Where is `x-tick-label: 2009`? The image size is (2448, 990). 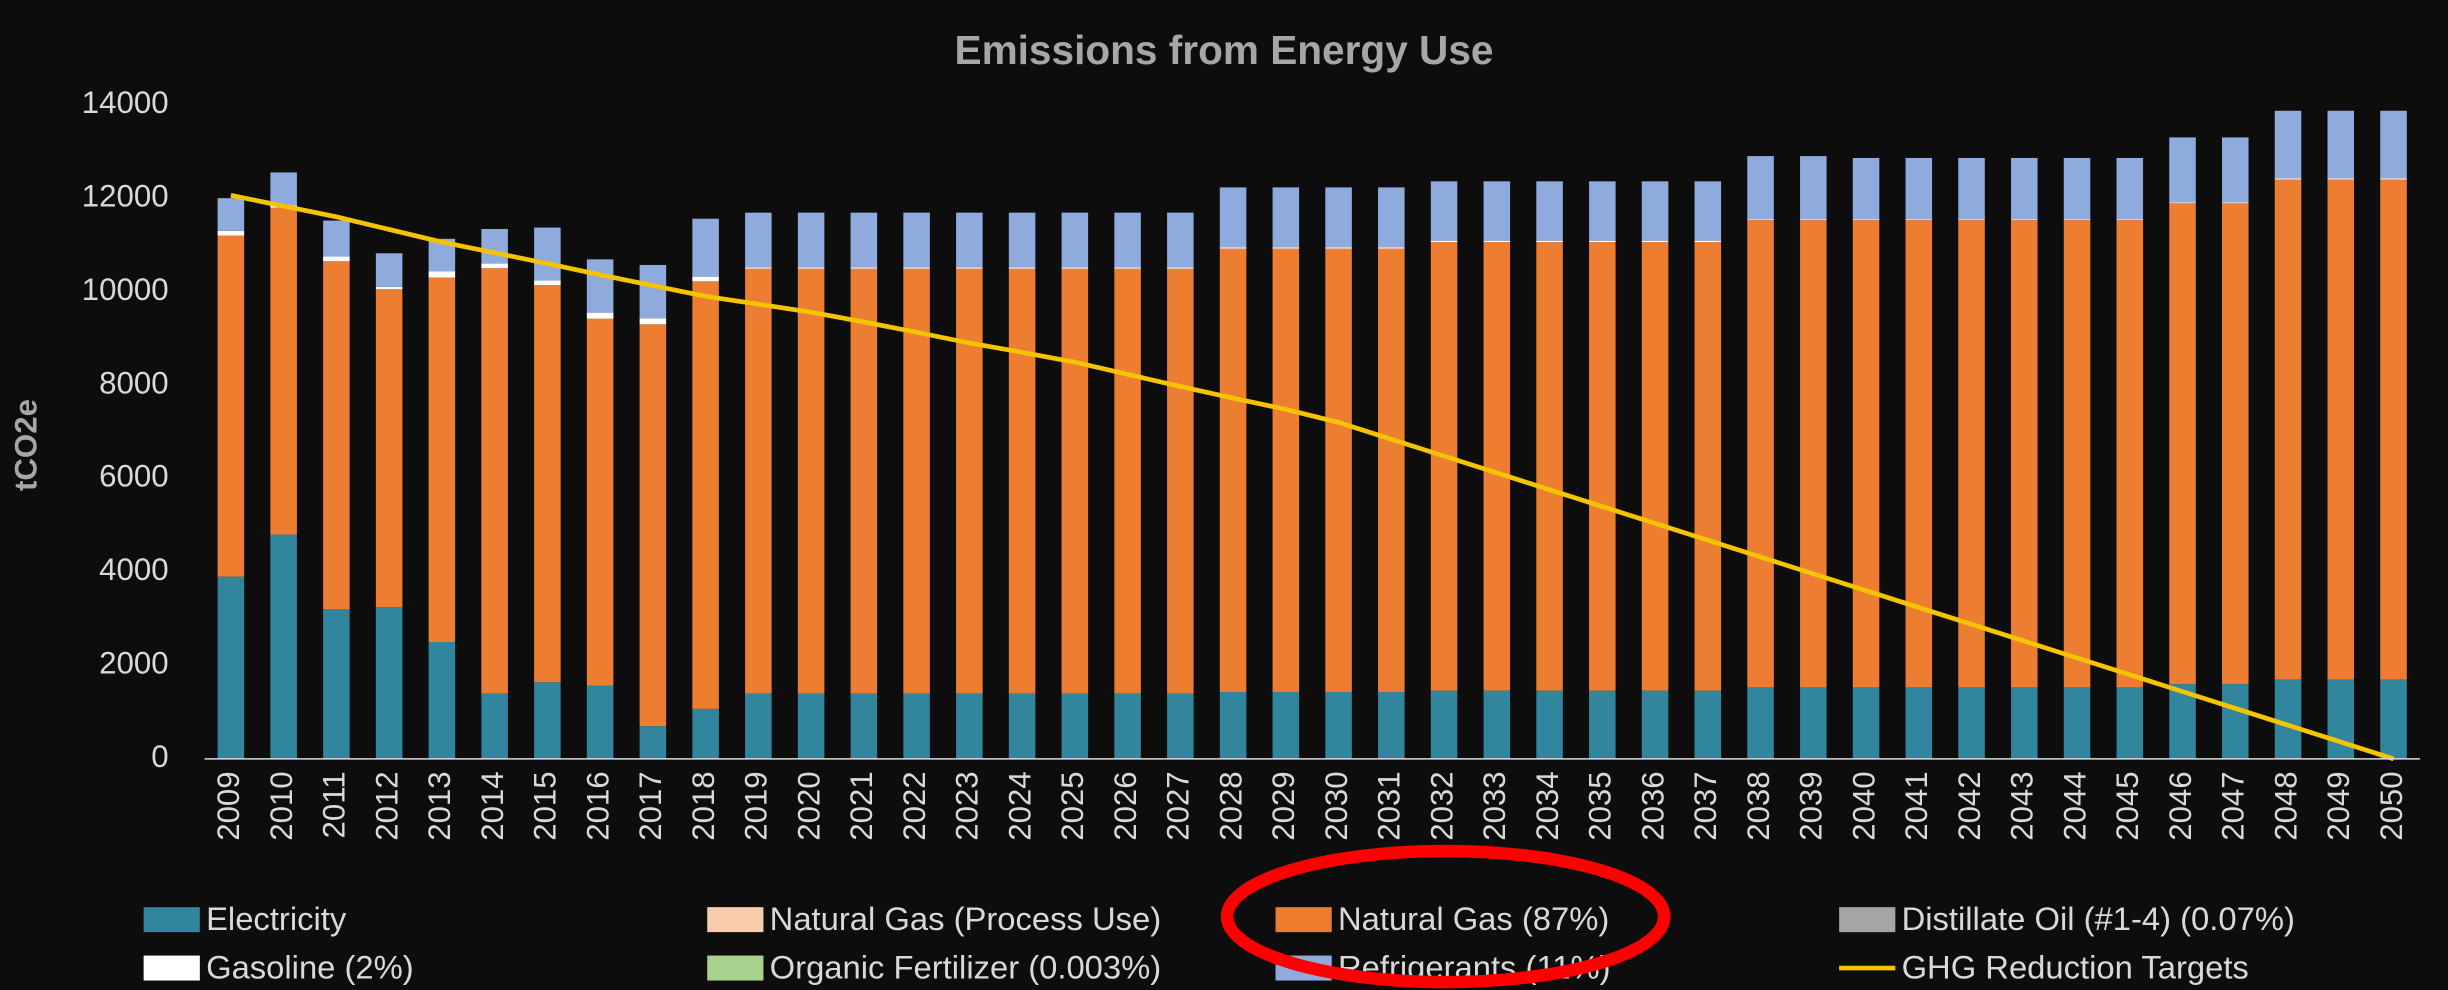 x-tick-label: 2009 is located at coordinates (228, 805).